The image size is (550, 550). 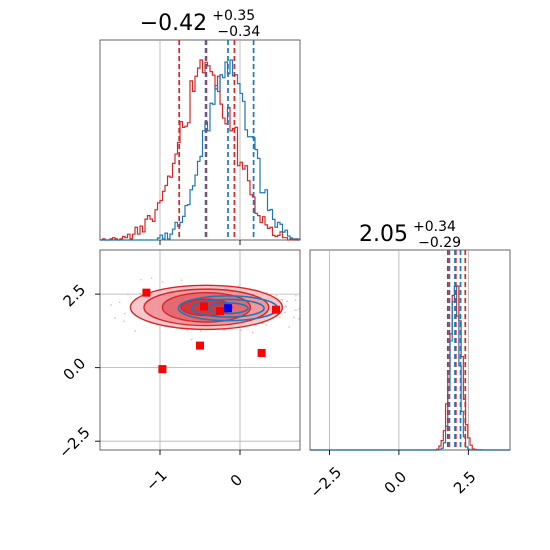 What do you see at coordinates (465, 483) in the screenshot?
I see `marginal-y-x-tick-label: 2.5` at bounding box center [465, 483].